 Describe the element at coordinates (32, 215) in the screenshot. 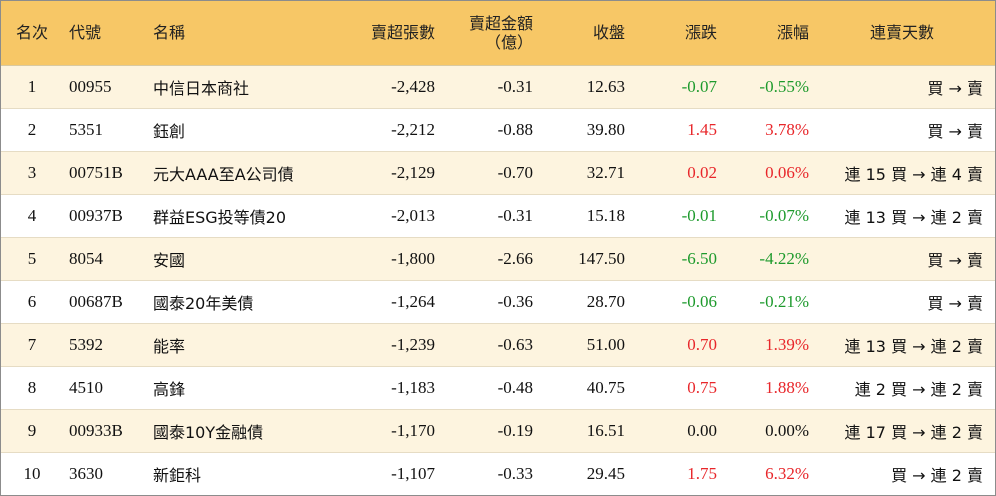

I see `cell-rank: 4` at that location.